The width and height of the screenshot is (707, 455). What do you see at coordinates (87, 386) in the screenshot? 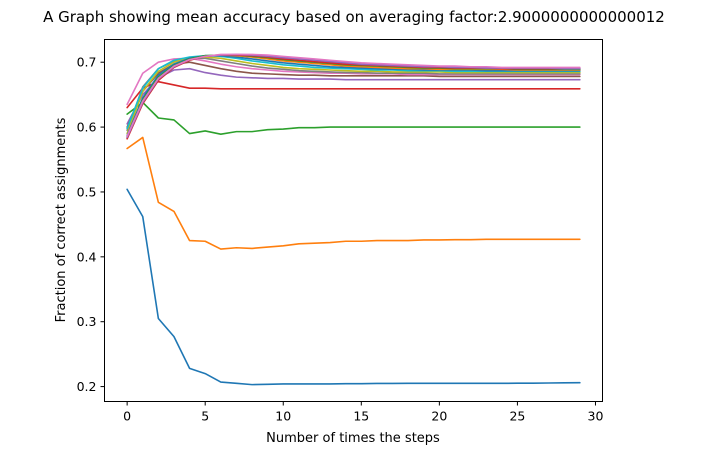
I see `y-tick-label: 0.2` at bounding box center [87, 386].